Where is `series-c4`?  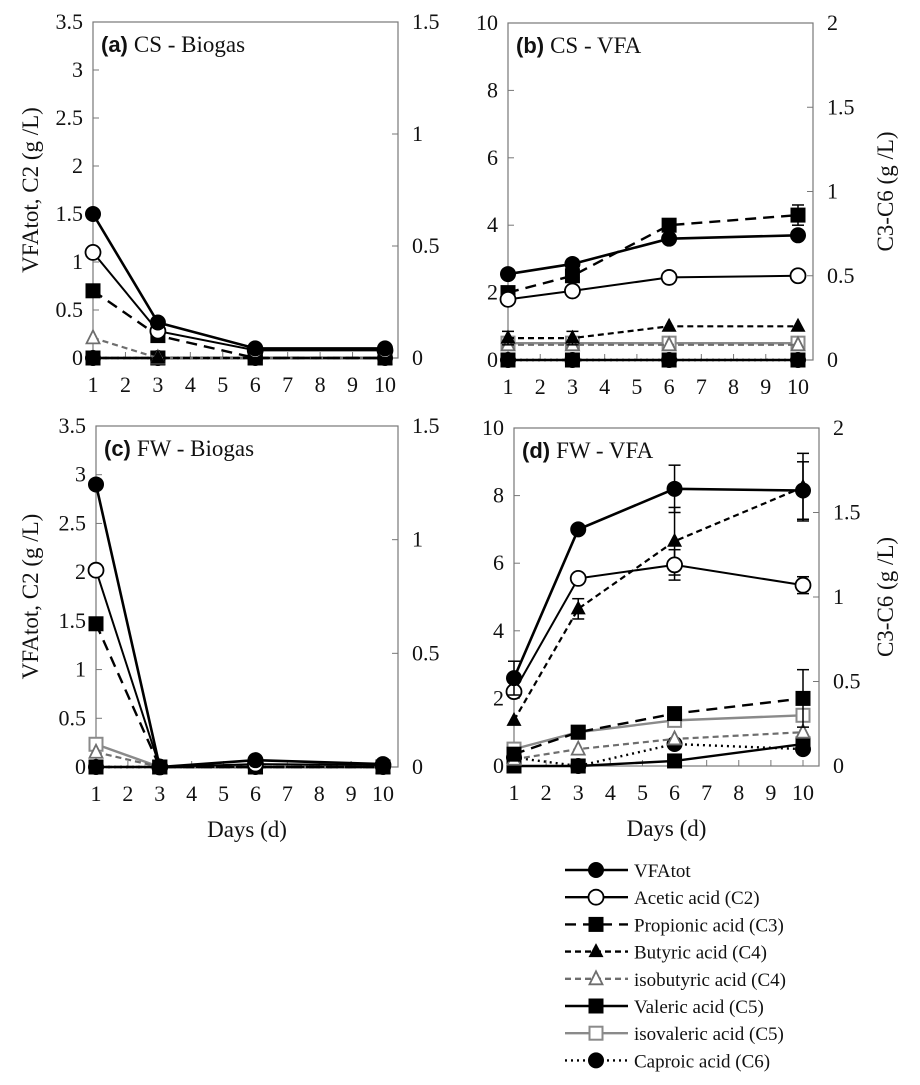 series-c4 is located at coordinates (653, 331).